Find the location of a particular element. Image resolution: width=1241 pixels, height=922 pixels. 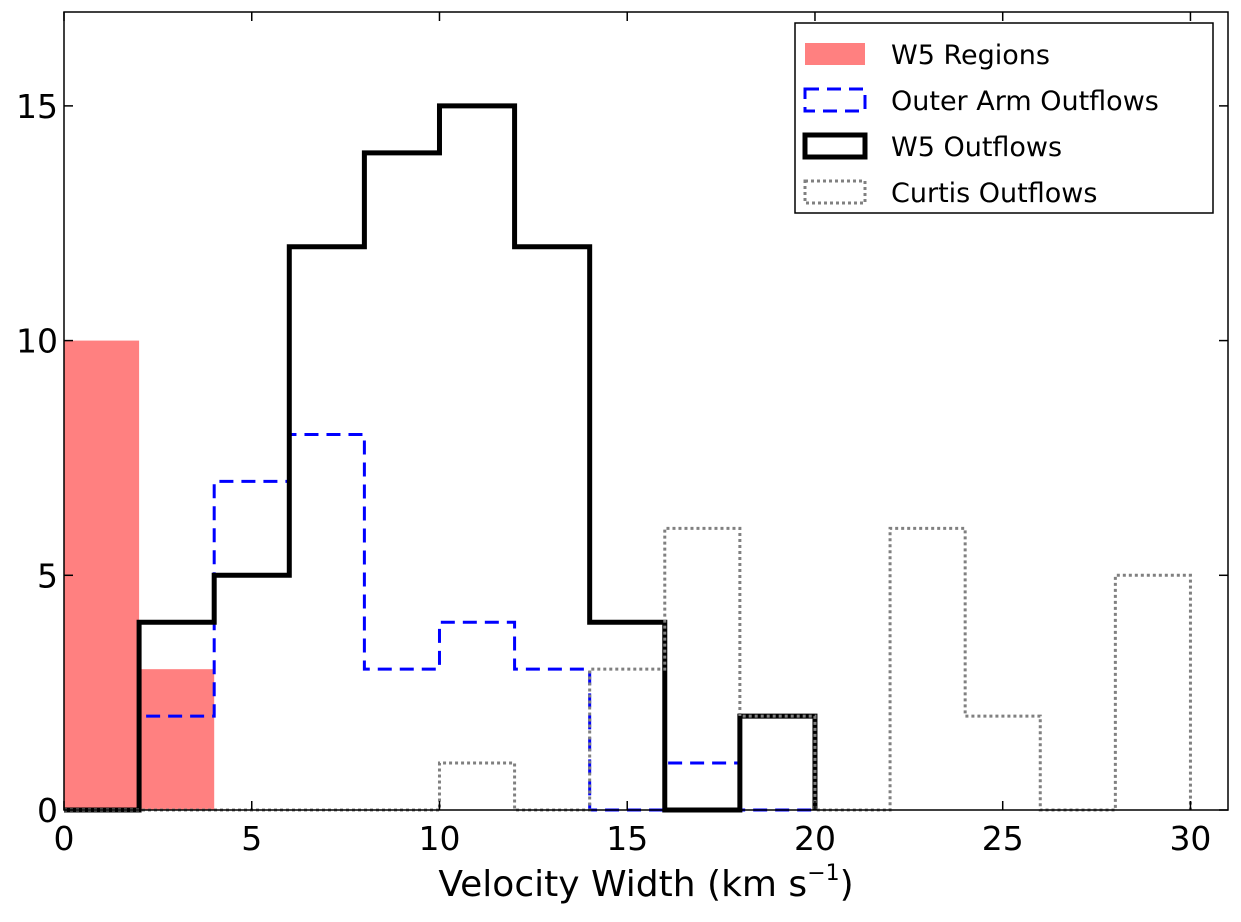

x-axis-label-exponent: −1 is located at coordinates (823, 873).